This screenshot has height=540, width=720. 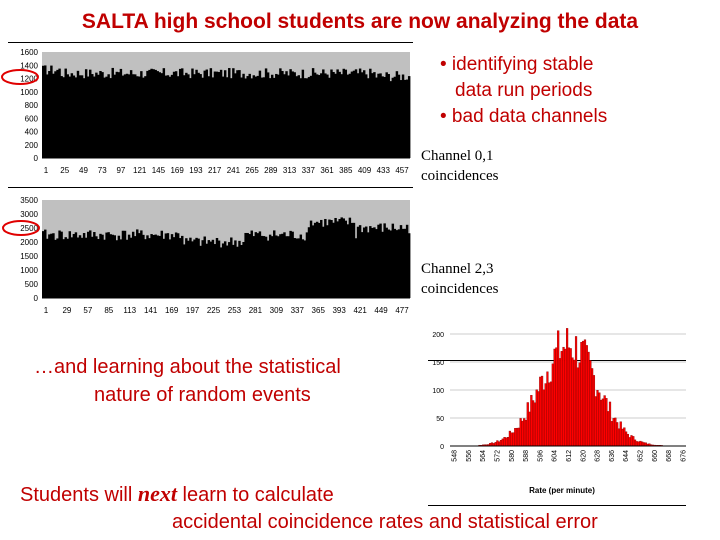 I want to click on x-tick-label: 253, so click(x=235, y=310).